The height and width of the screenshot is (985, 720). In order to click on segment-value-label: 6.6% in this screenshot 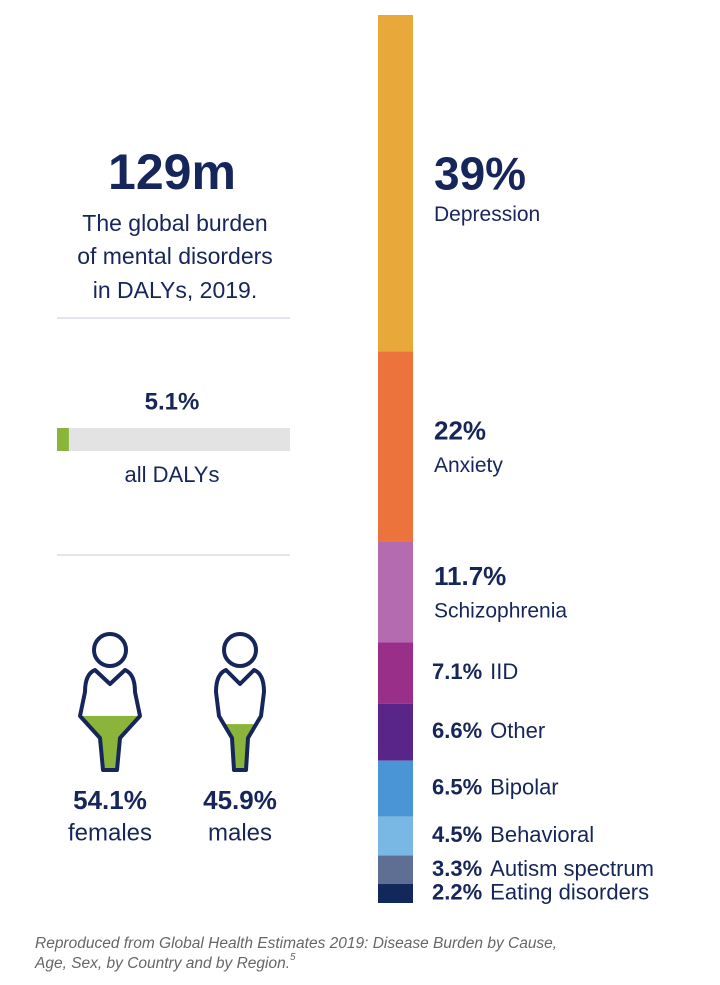, I will do `click(457, 730)`.